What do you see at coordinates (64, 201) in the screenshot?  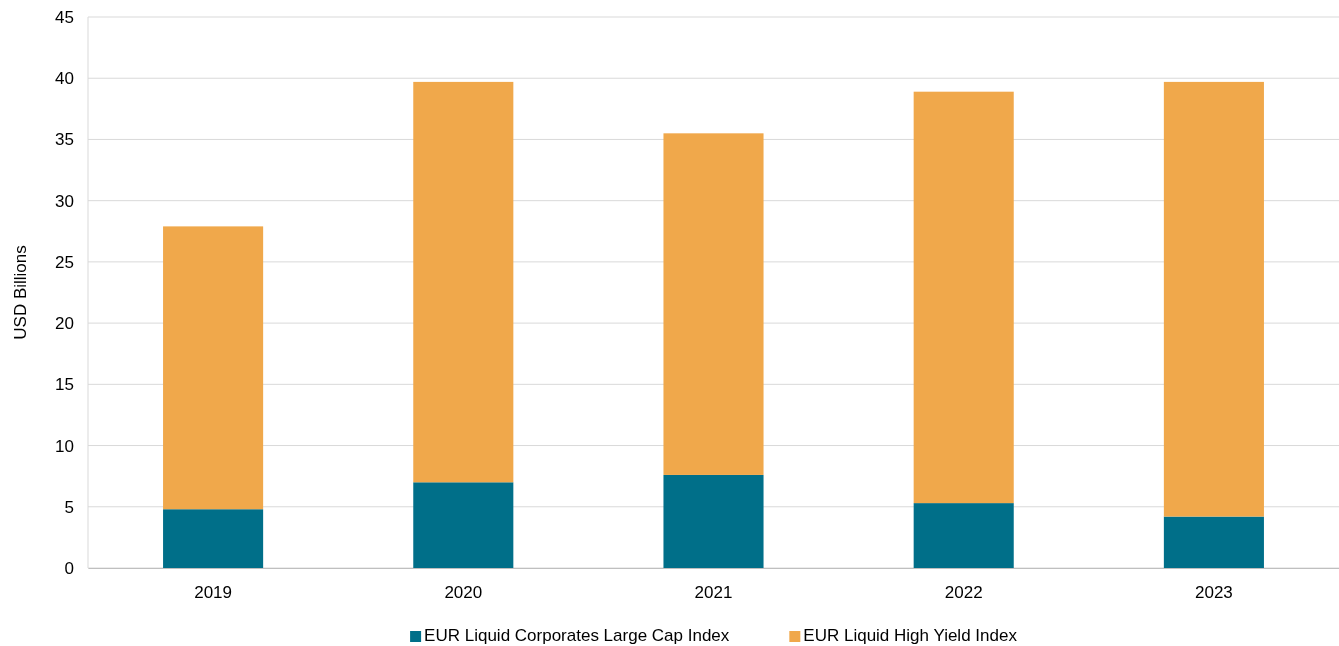 I see `y-tick-label: 30` at bounding box center [64, 201].